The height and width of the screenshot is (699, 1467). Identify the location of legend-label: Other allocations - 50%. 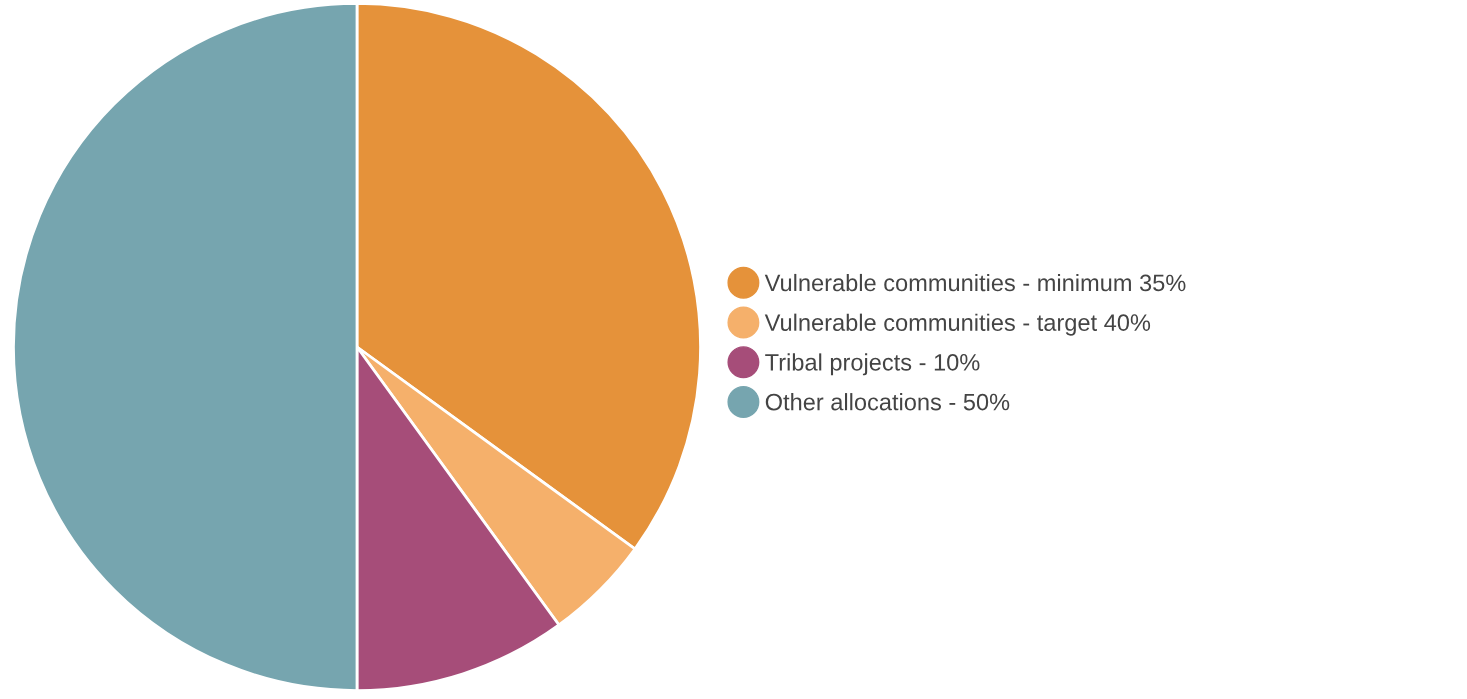
(887, 402).